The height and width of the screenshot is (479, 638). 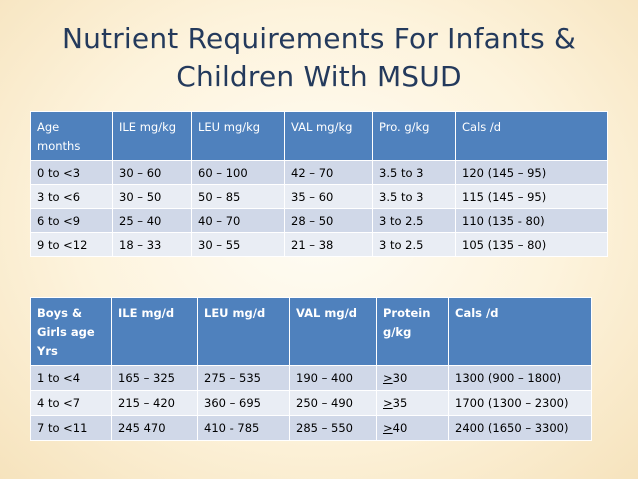 What do you see at coordinates (400, 403) in the screenshot?
I see `protein-value: 35` at bounding box center [400, 403].